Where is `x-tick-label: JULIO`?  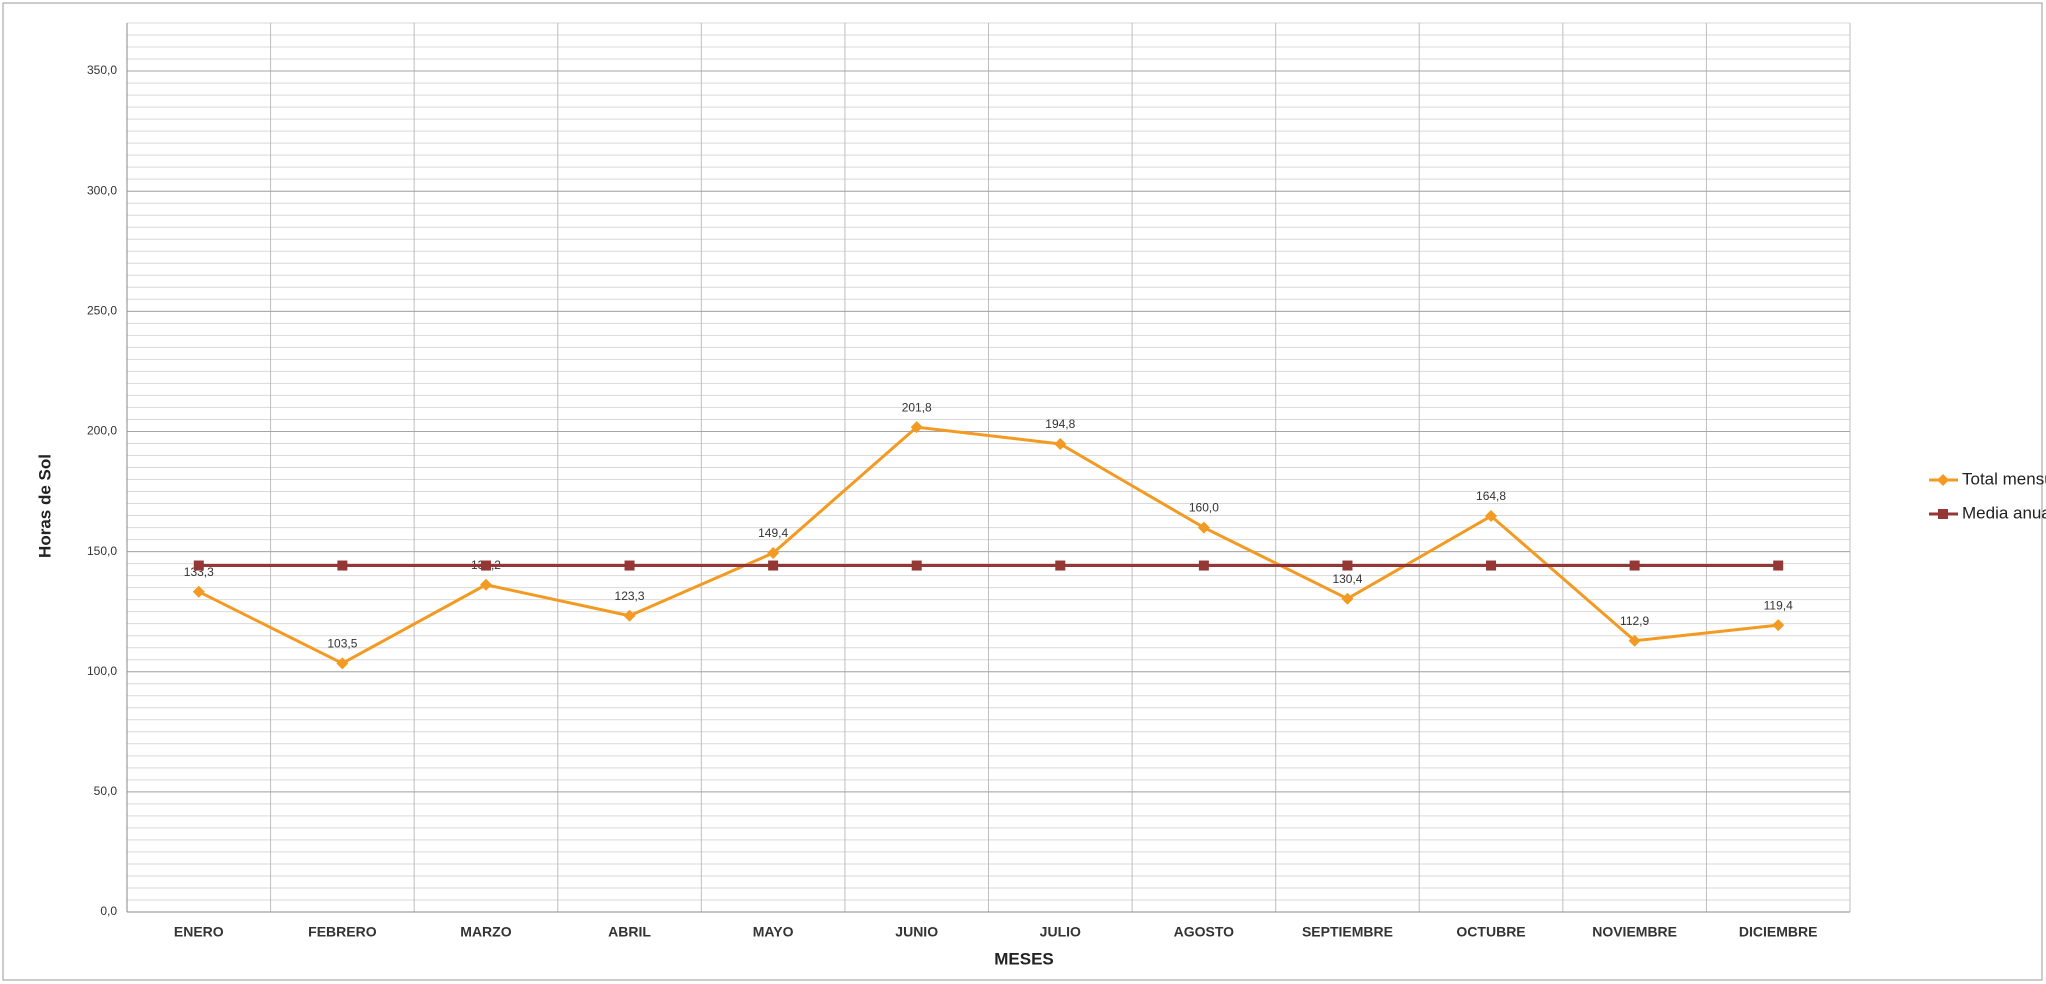
x-tick-label: JULIO is located at coordinates (1060, 932).